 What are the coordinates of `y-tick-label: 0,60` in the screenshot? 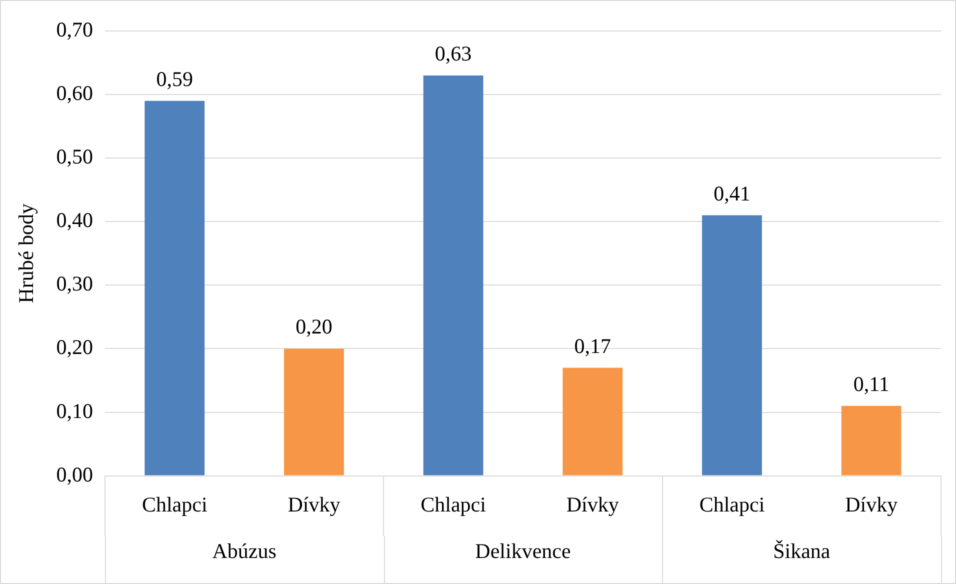 It's located at (74, 93).